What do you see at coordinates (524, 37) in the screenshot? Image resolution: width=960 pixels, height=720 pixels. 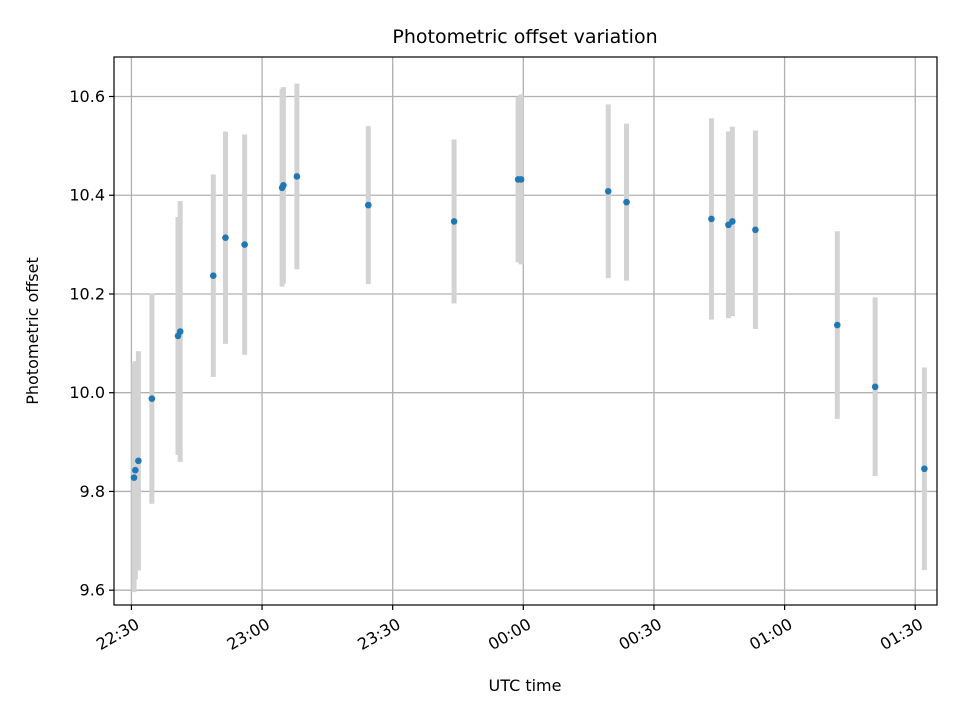 I see `chart-title: Photometric offset variation` at bounding box center [524, 37].